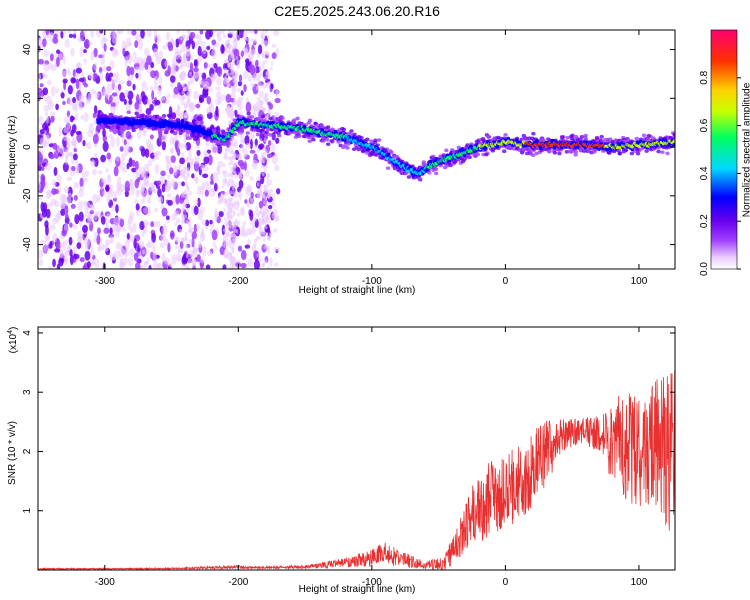  Describe the element at coordinates (357, 11) in the screenshot. I see `figure-title: C2E5.2025.243.06.20.R16` at that location.